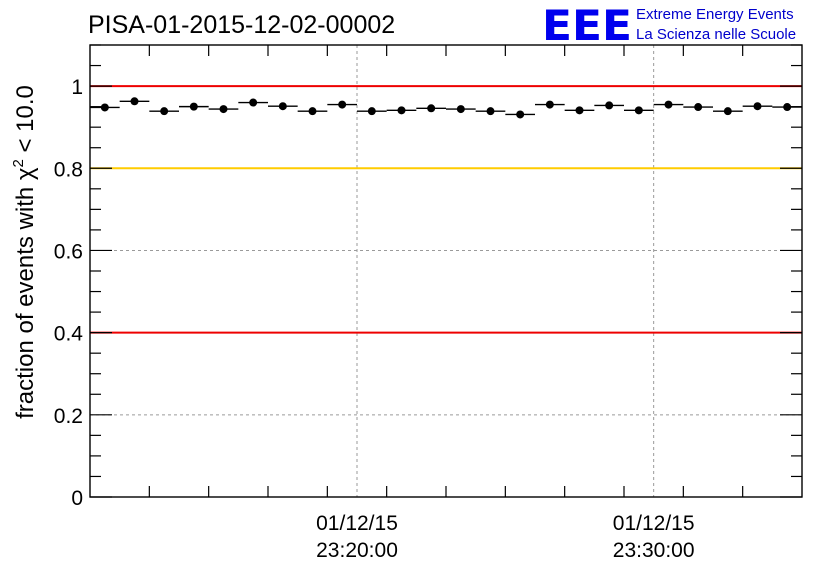  I want to click on data-series, so click(446, 108).